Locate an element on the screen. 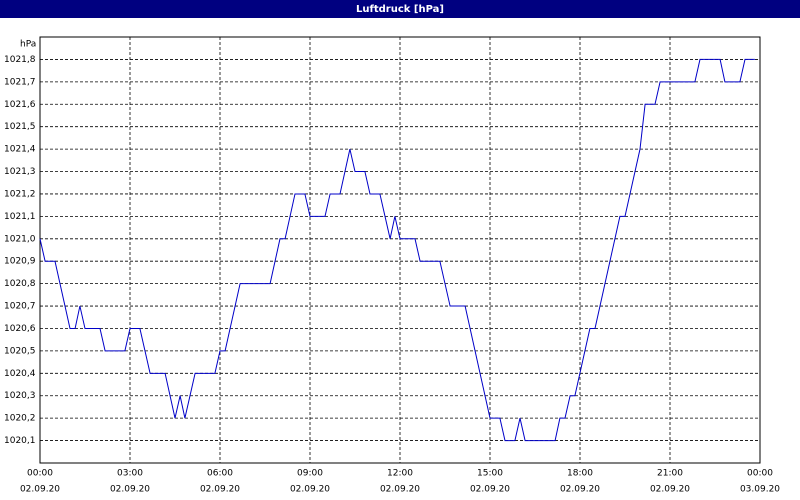 The image size is (800, 500). x-tick-label: 06:00 is located at coordinates (220, 474).